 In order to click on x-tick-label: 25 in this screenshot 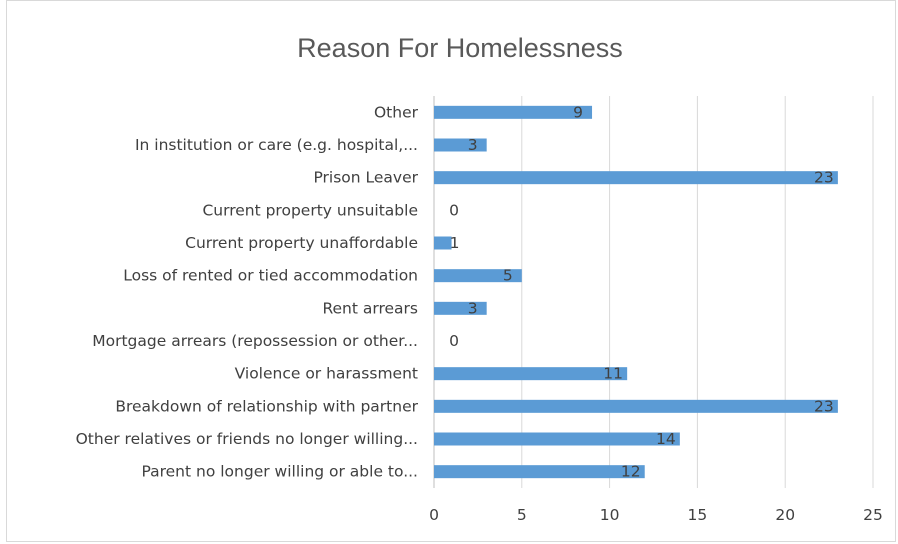, I will do `click(873, 515)`.